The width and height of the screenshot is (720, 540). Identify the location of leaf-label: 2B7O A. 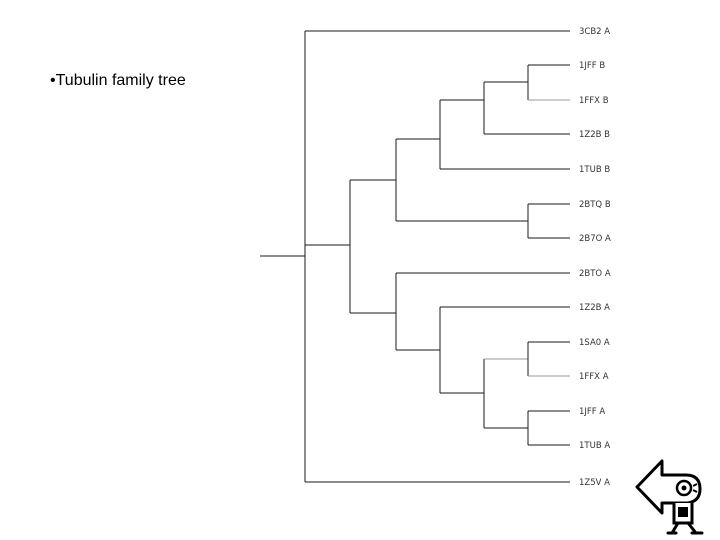
(595, 239).